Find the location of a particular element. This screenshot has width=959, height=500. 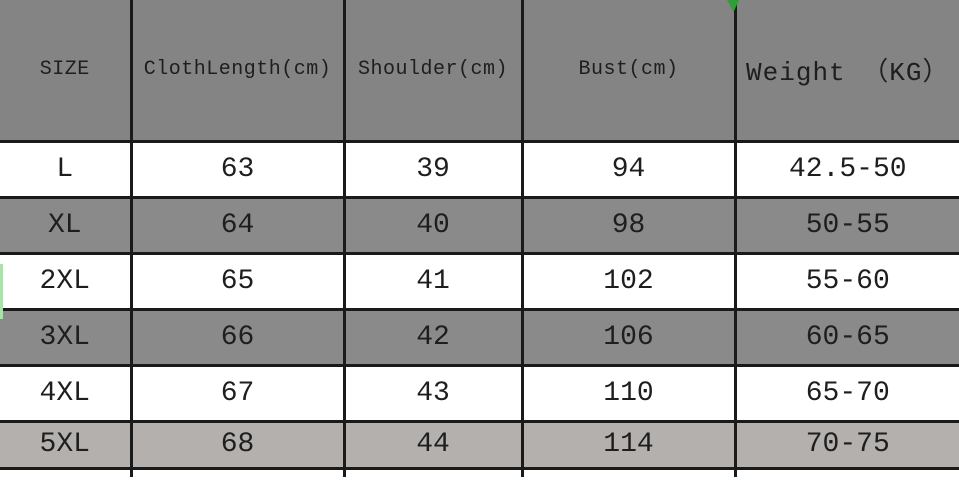

cell-cloth_length: 67 is located at coordinates (238, 394).